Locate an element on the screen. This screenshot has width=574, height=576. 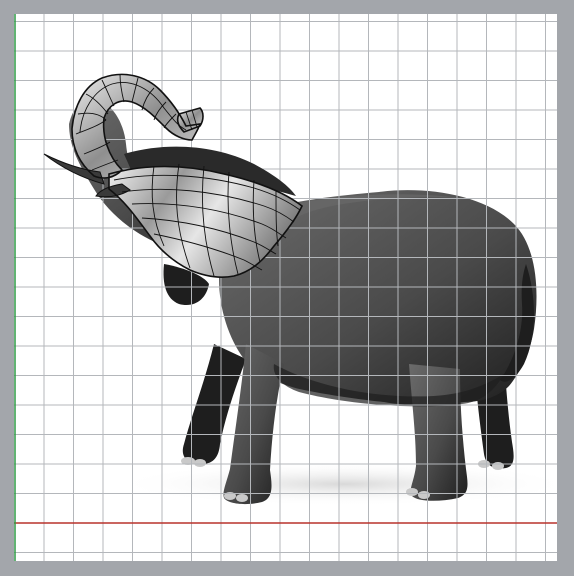
trunk-surface is located at coordinates (136, 126).